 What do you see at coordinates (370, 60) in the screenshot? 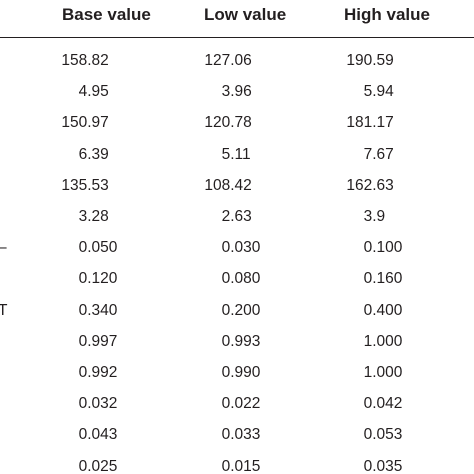
I see `cell-high-value: 190.59` at bounding box center [370, 60].